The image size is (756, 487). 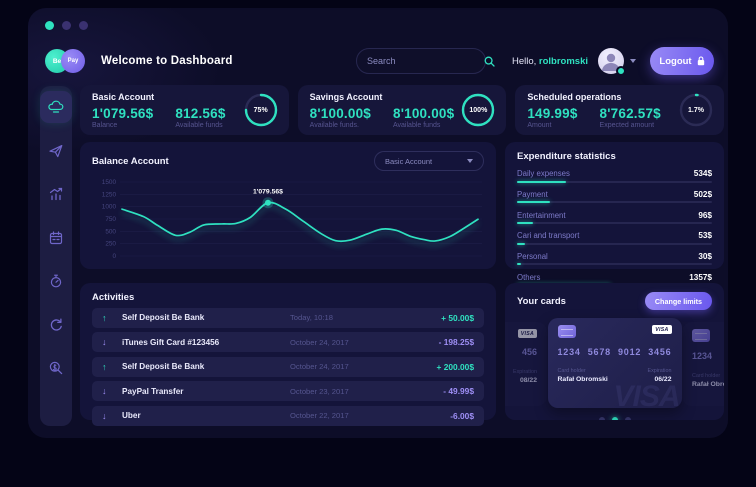 I want to click on search-funds-icon, so click(x=56, y=368).